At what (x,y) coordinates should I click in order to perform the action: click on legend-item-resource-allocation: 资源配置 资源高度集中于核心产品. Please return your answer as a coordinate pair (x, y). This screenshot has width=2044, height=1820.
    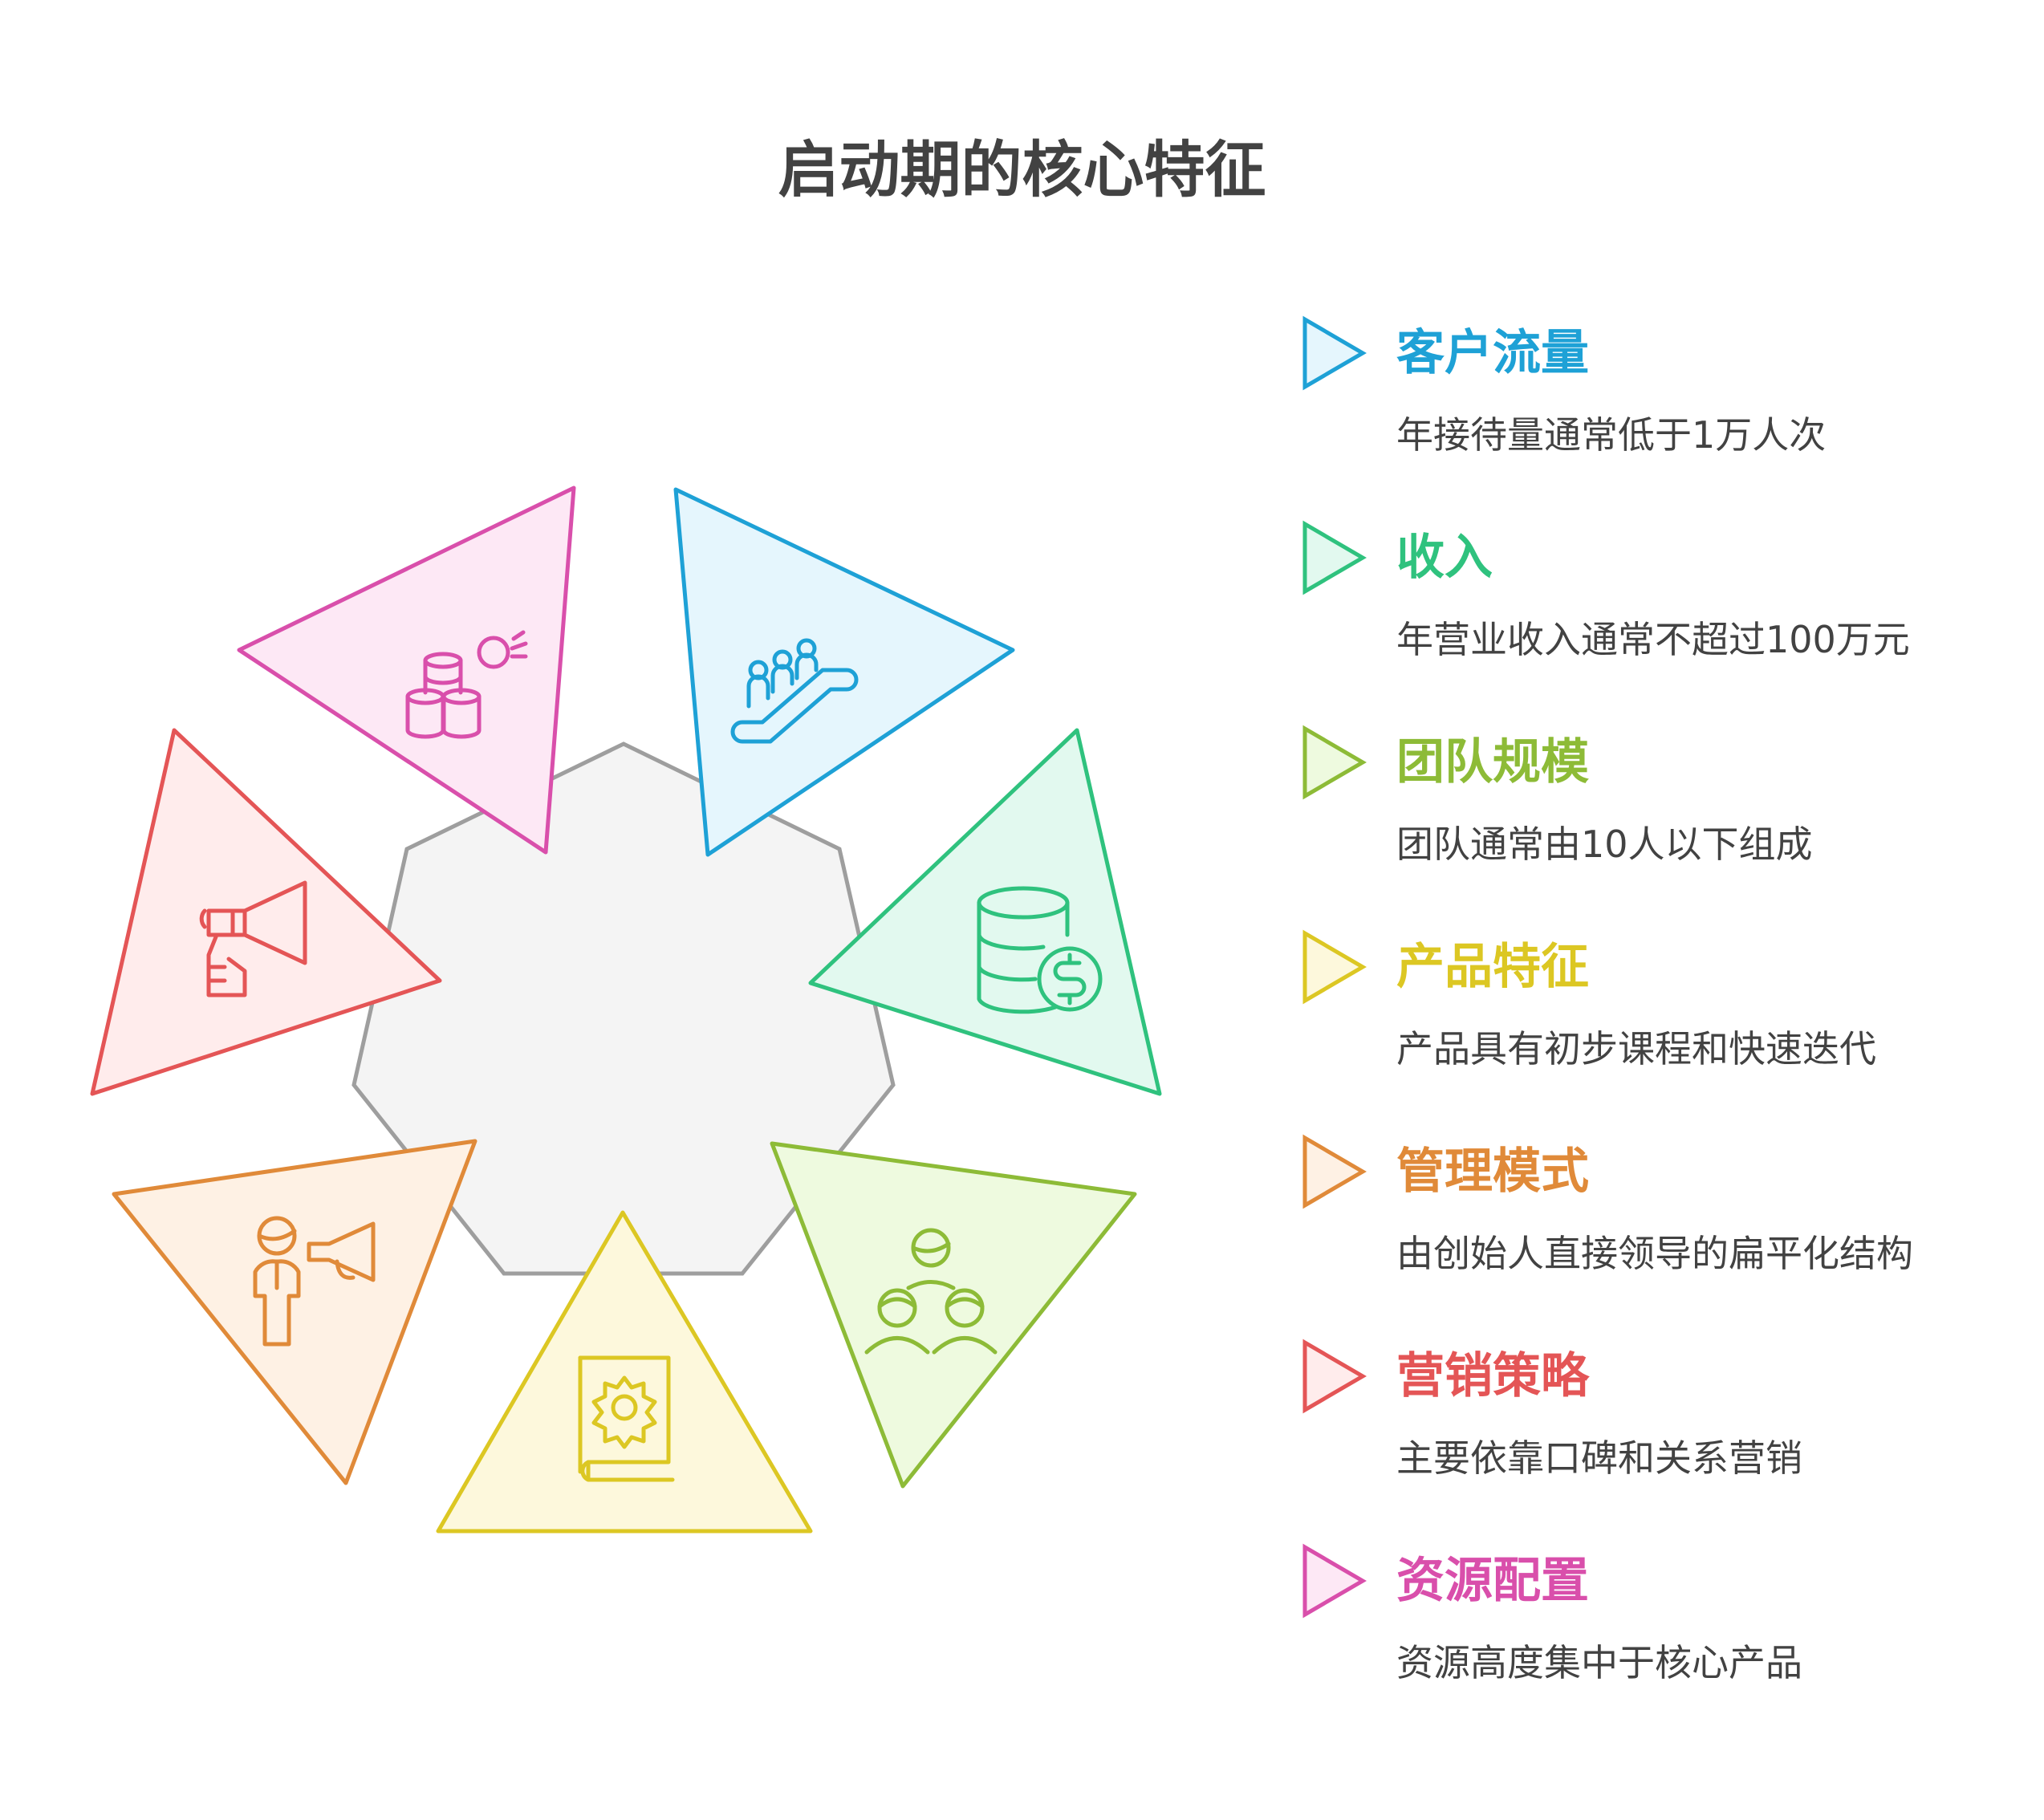
    Looking at the image, I should click on (1653, 1629).